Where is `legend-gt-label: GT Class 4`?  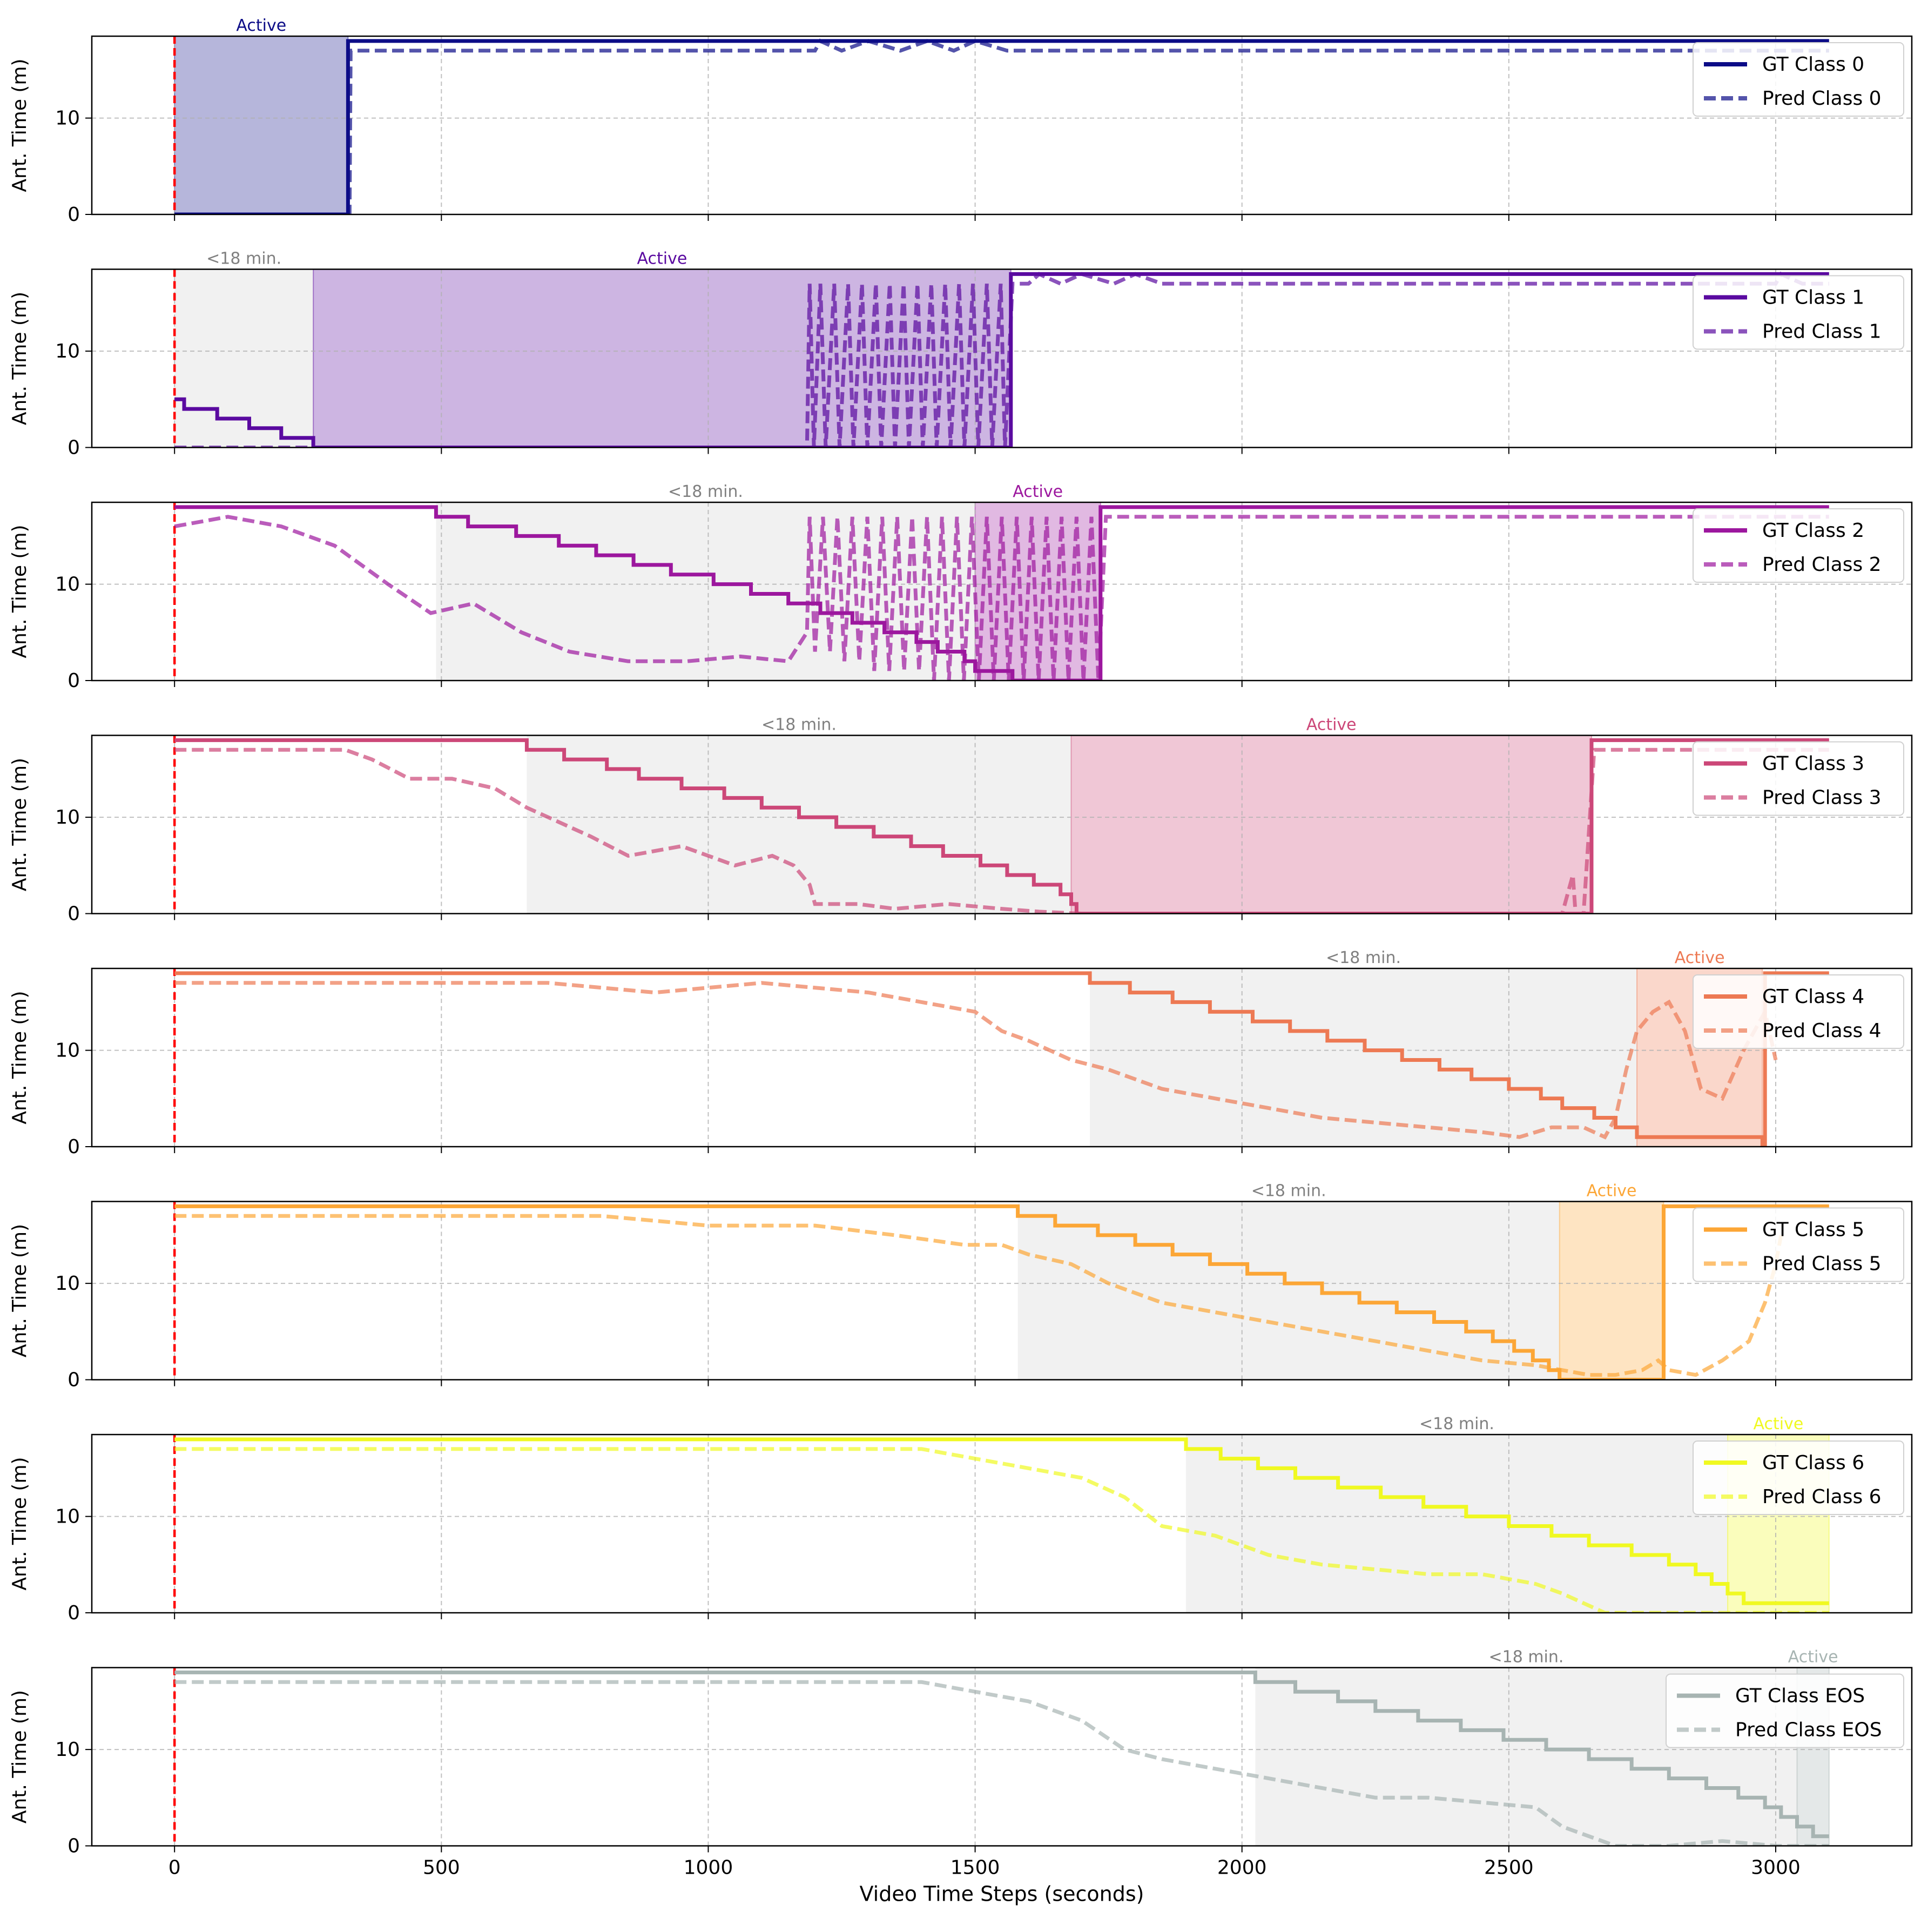
legend-gt-label: GT Class 4 is located at coordinates (1813, 997).